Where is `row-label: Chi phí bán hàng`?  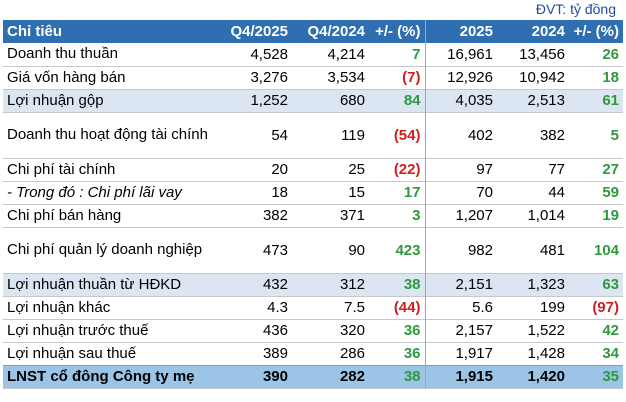 row-label: Chi phí bán hàng is located at coordinates (64, 215).